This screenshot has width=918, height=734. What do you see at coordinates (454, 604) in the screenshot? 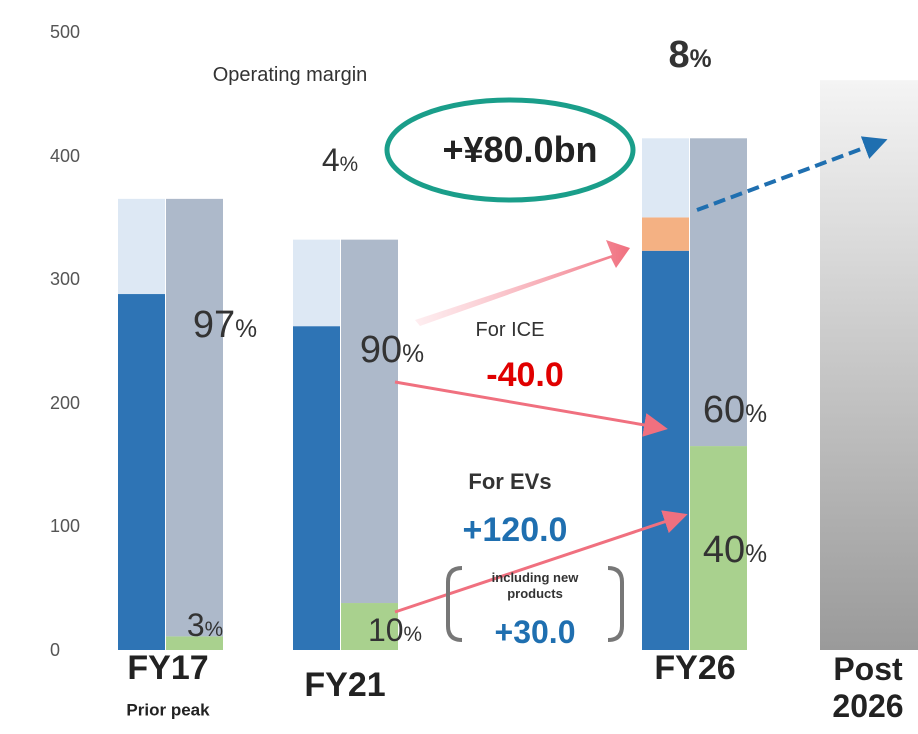
I see `bracket-left` at bounding box center [454, 604].